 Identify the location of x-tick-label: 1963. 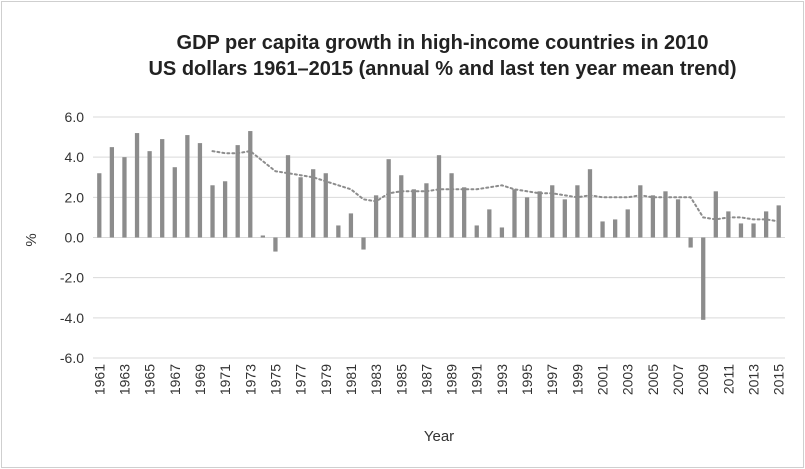
(124, 379).